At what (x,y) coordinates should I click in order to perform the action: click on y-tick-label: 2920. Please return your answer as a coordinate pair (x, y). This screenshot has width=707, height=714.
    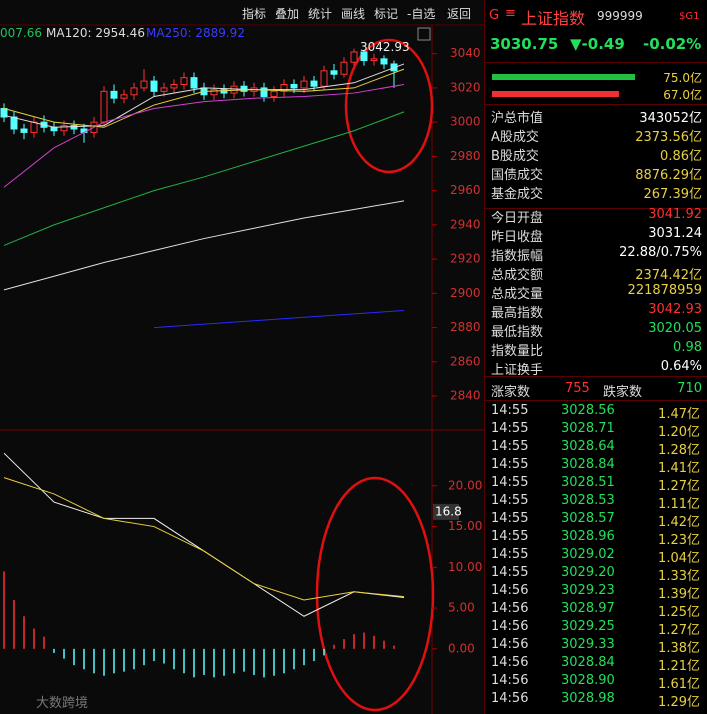
    Looking at the image, I should click on (465, 259).